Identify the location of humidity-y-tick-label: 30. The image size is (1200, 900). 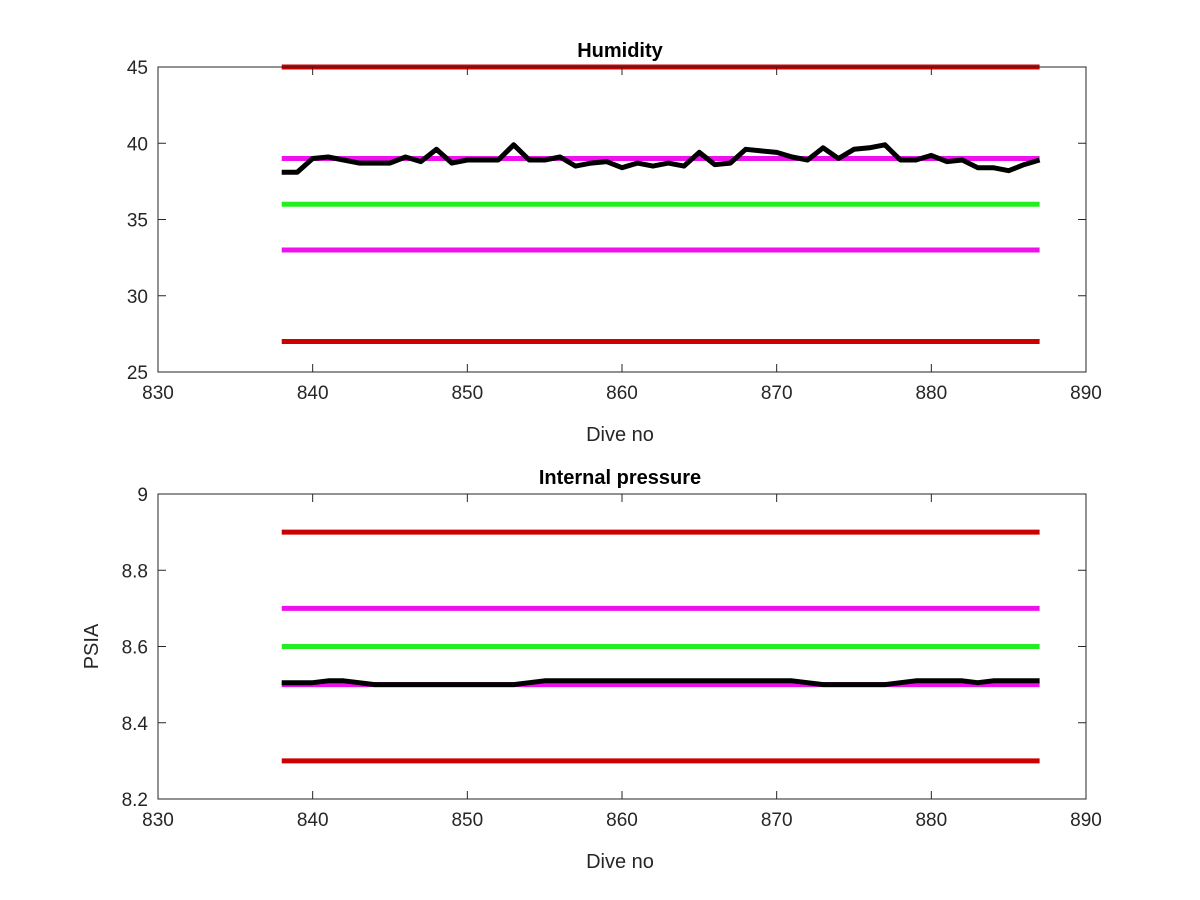
(137, 297).